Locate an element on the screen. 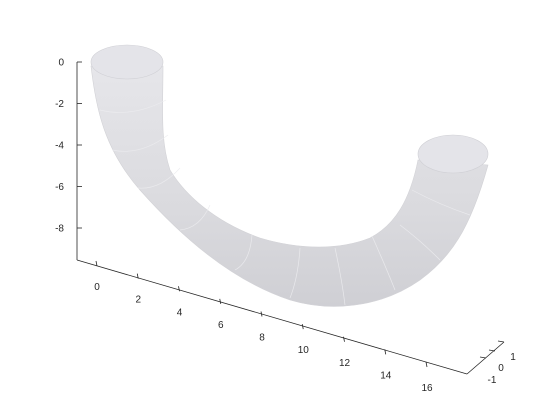  z-tick-label: -2 is located at coordinates (59, 104).